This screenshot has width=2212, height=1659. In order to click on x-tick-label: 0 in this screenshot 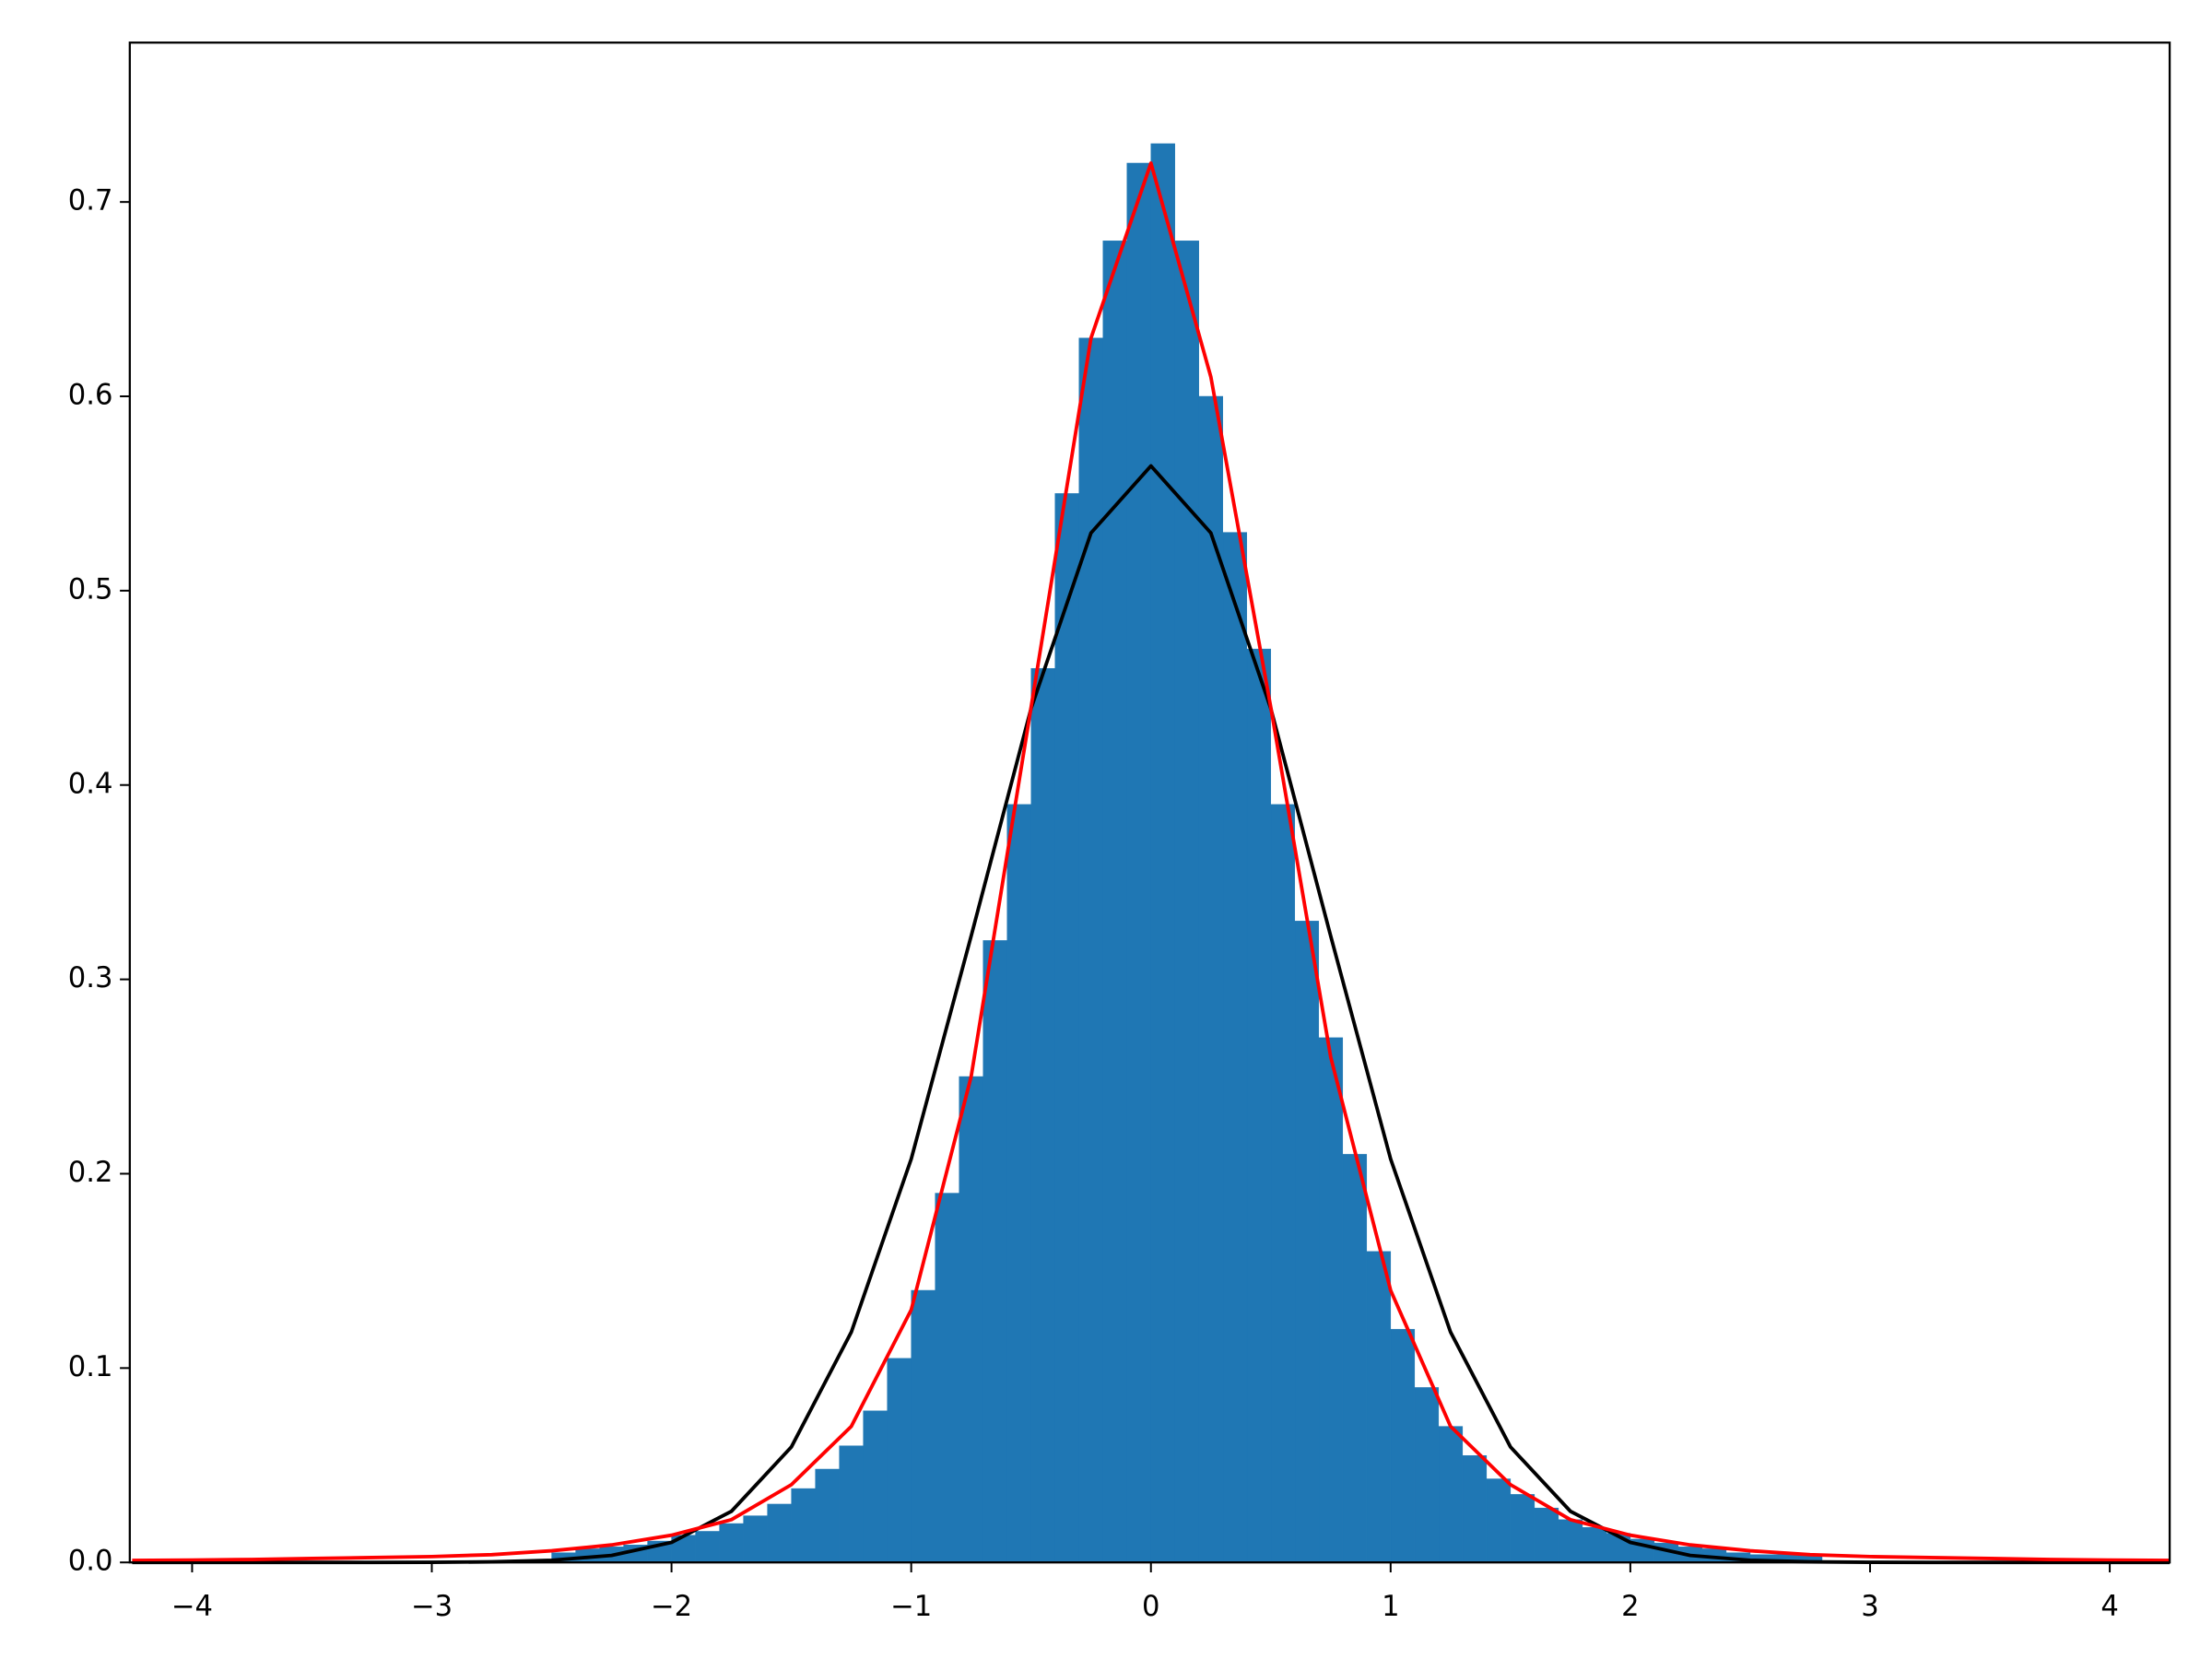, I will do `click(1150, 1606)`.